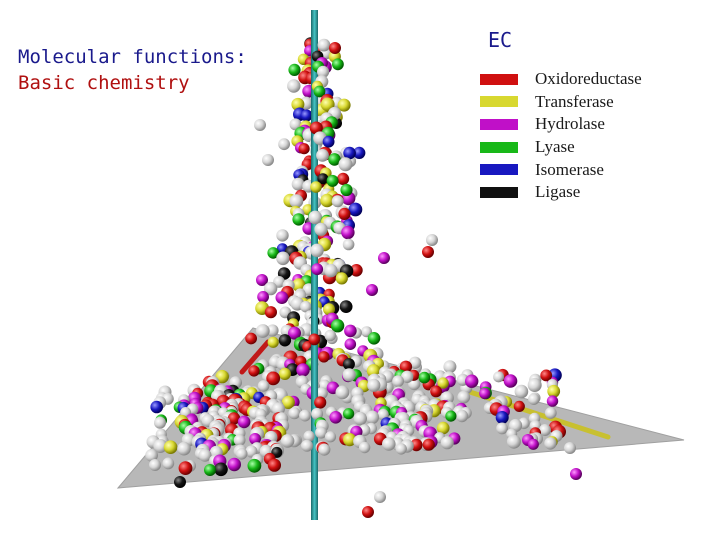 Image resolution: width=720 pixels, height=540 pixels. Describe the element at coordinates (580, 147) in the screenshot. I see `legend-item-lyase: Lyase` at that location.